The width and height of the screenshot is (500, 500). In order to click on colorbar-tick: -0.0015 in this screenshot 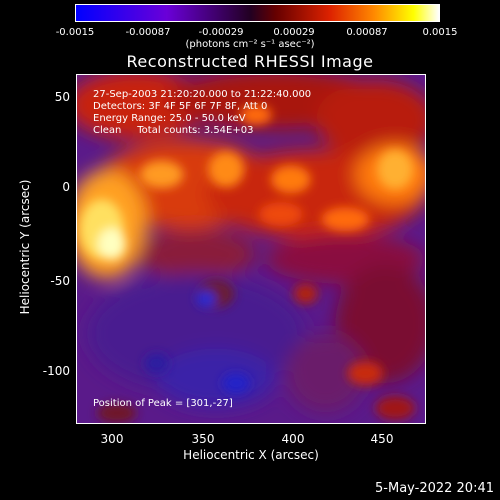, I will do `click(75, 32)`.